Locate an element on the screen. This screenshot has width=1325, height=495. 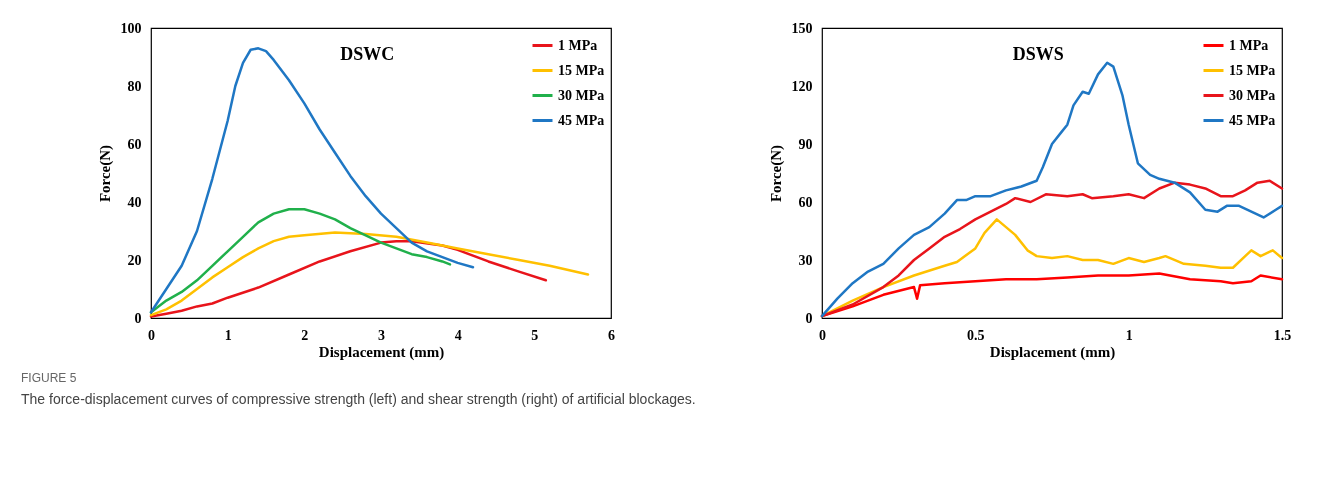
y-tick-label: 40 is located at coordinates (134, 202).